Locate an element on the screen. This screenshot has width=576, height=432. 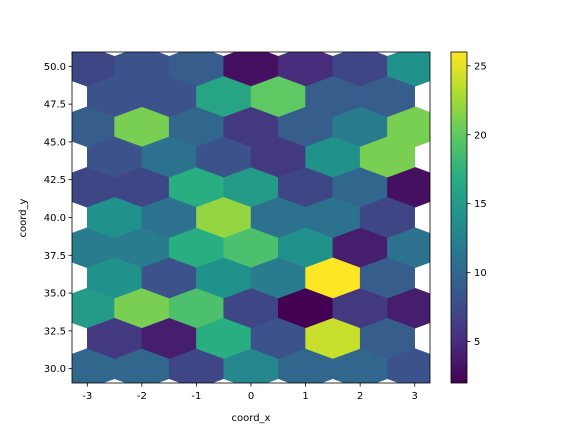
y-tick-label: 40.0 is located at coordinates (55, 218).